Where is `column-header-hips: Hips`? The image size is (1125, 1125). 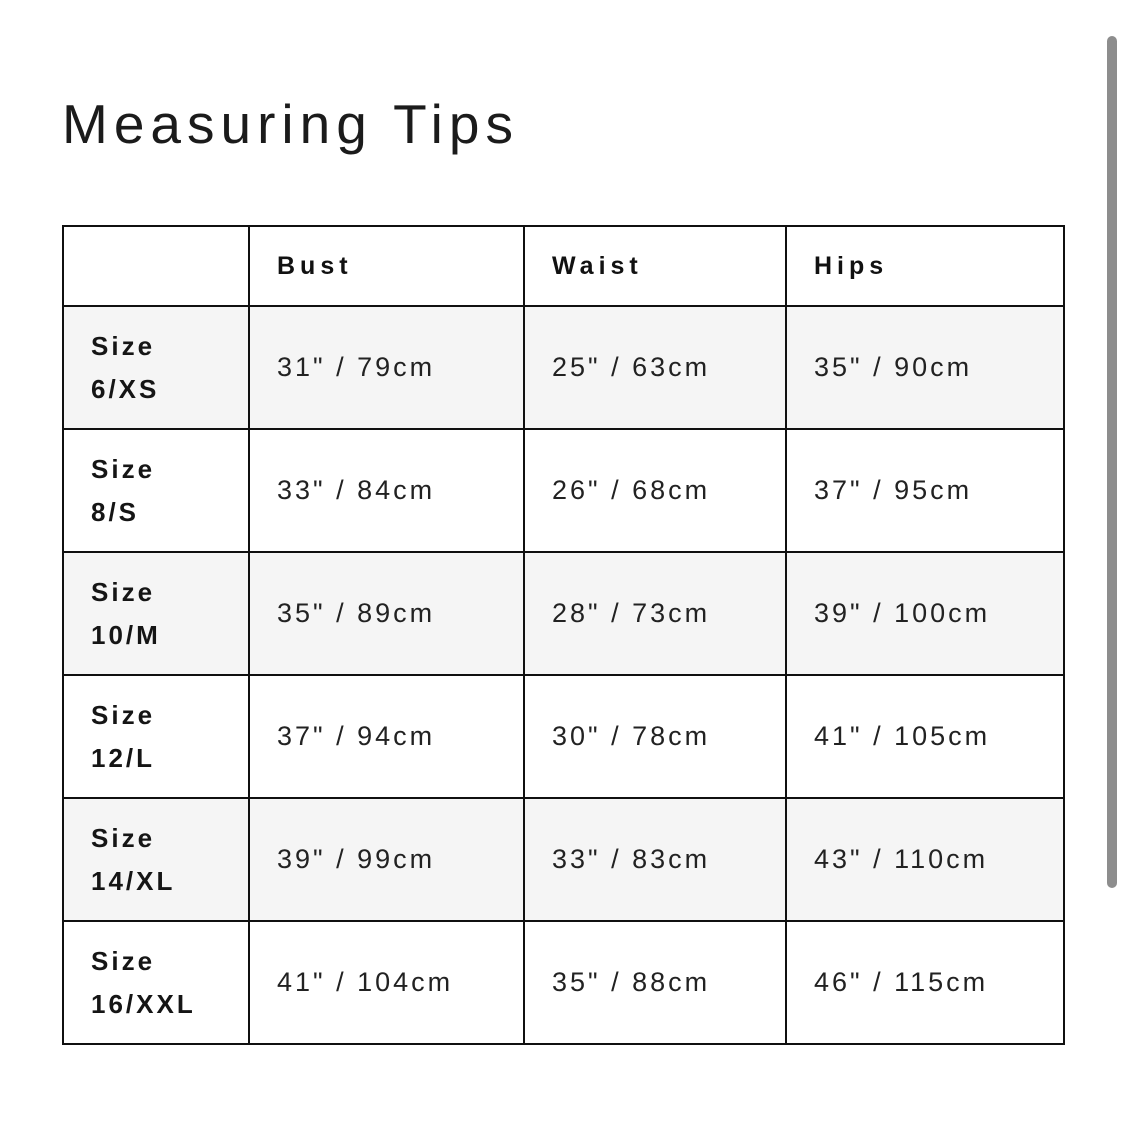 column-header-hips: Hips is located at coordinates (925, 266).